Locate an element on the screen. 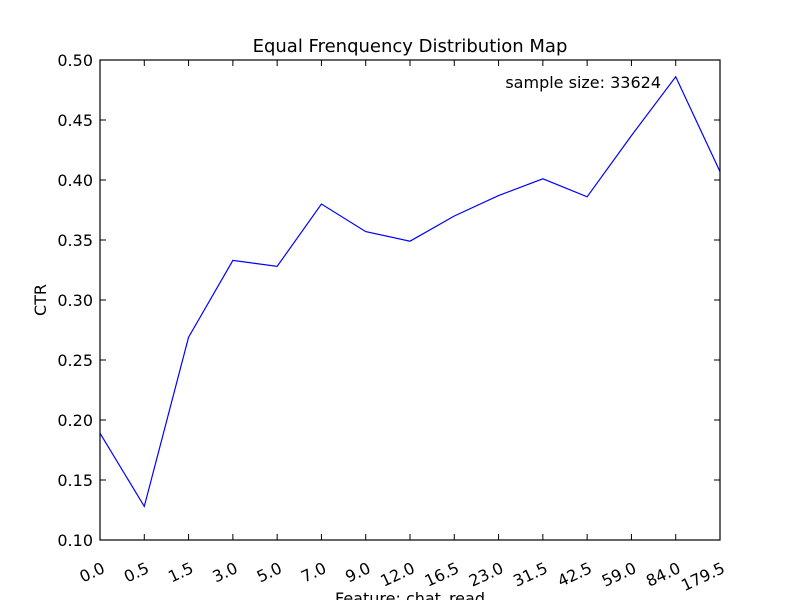 The height and width of the screenshot is (604, 800). x-tick-label: 3.0 is located at coordinates (224, 572).